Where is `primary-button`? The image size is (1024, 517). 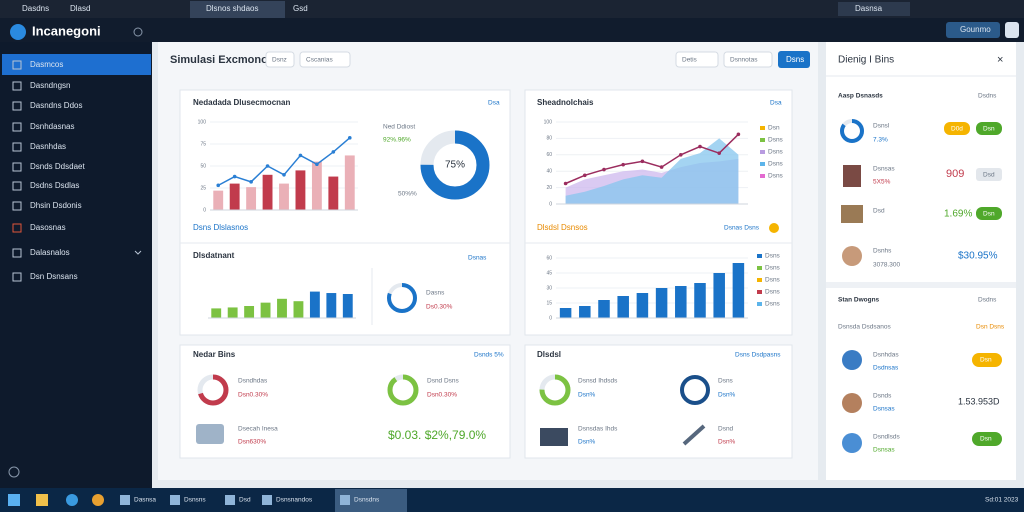 primary-button is located at coordinates (794, 59).